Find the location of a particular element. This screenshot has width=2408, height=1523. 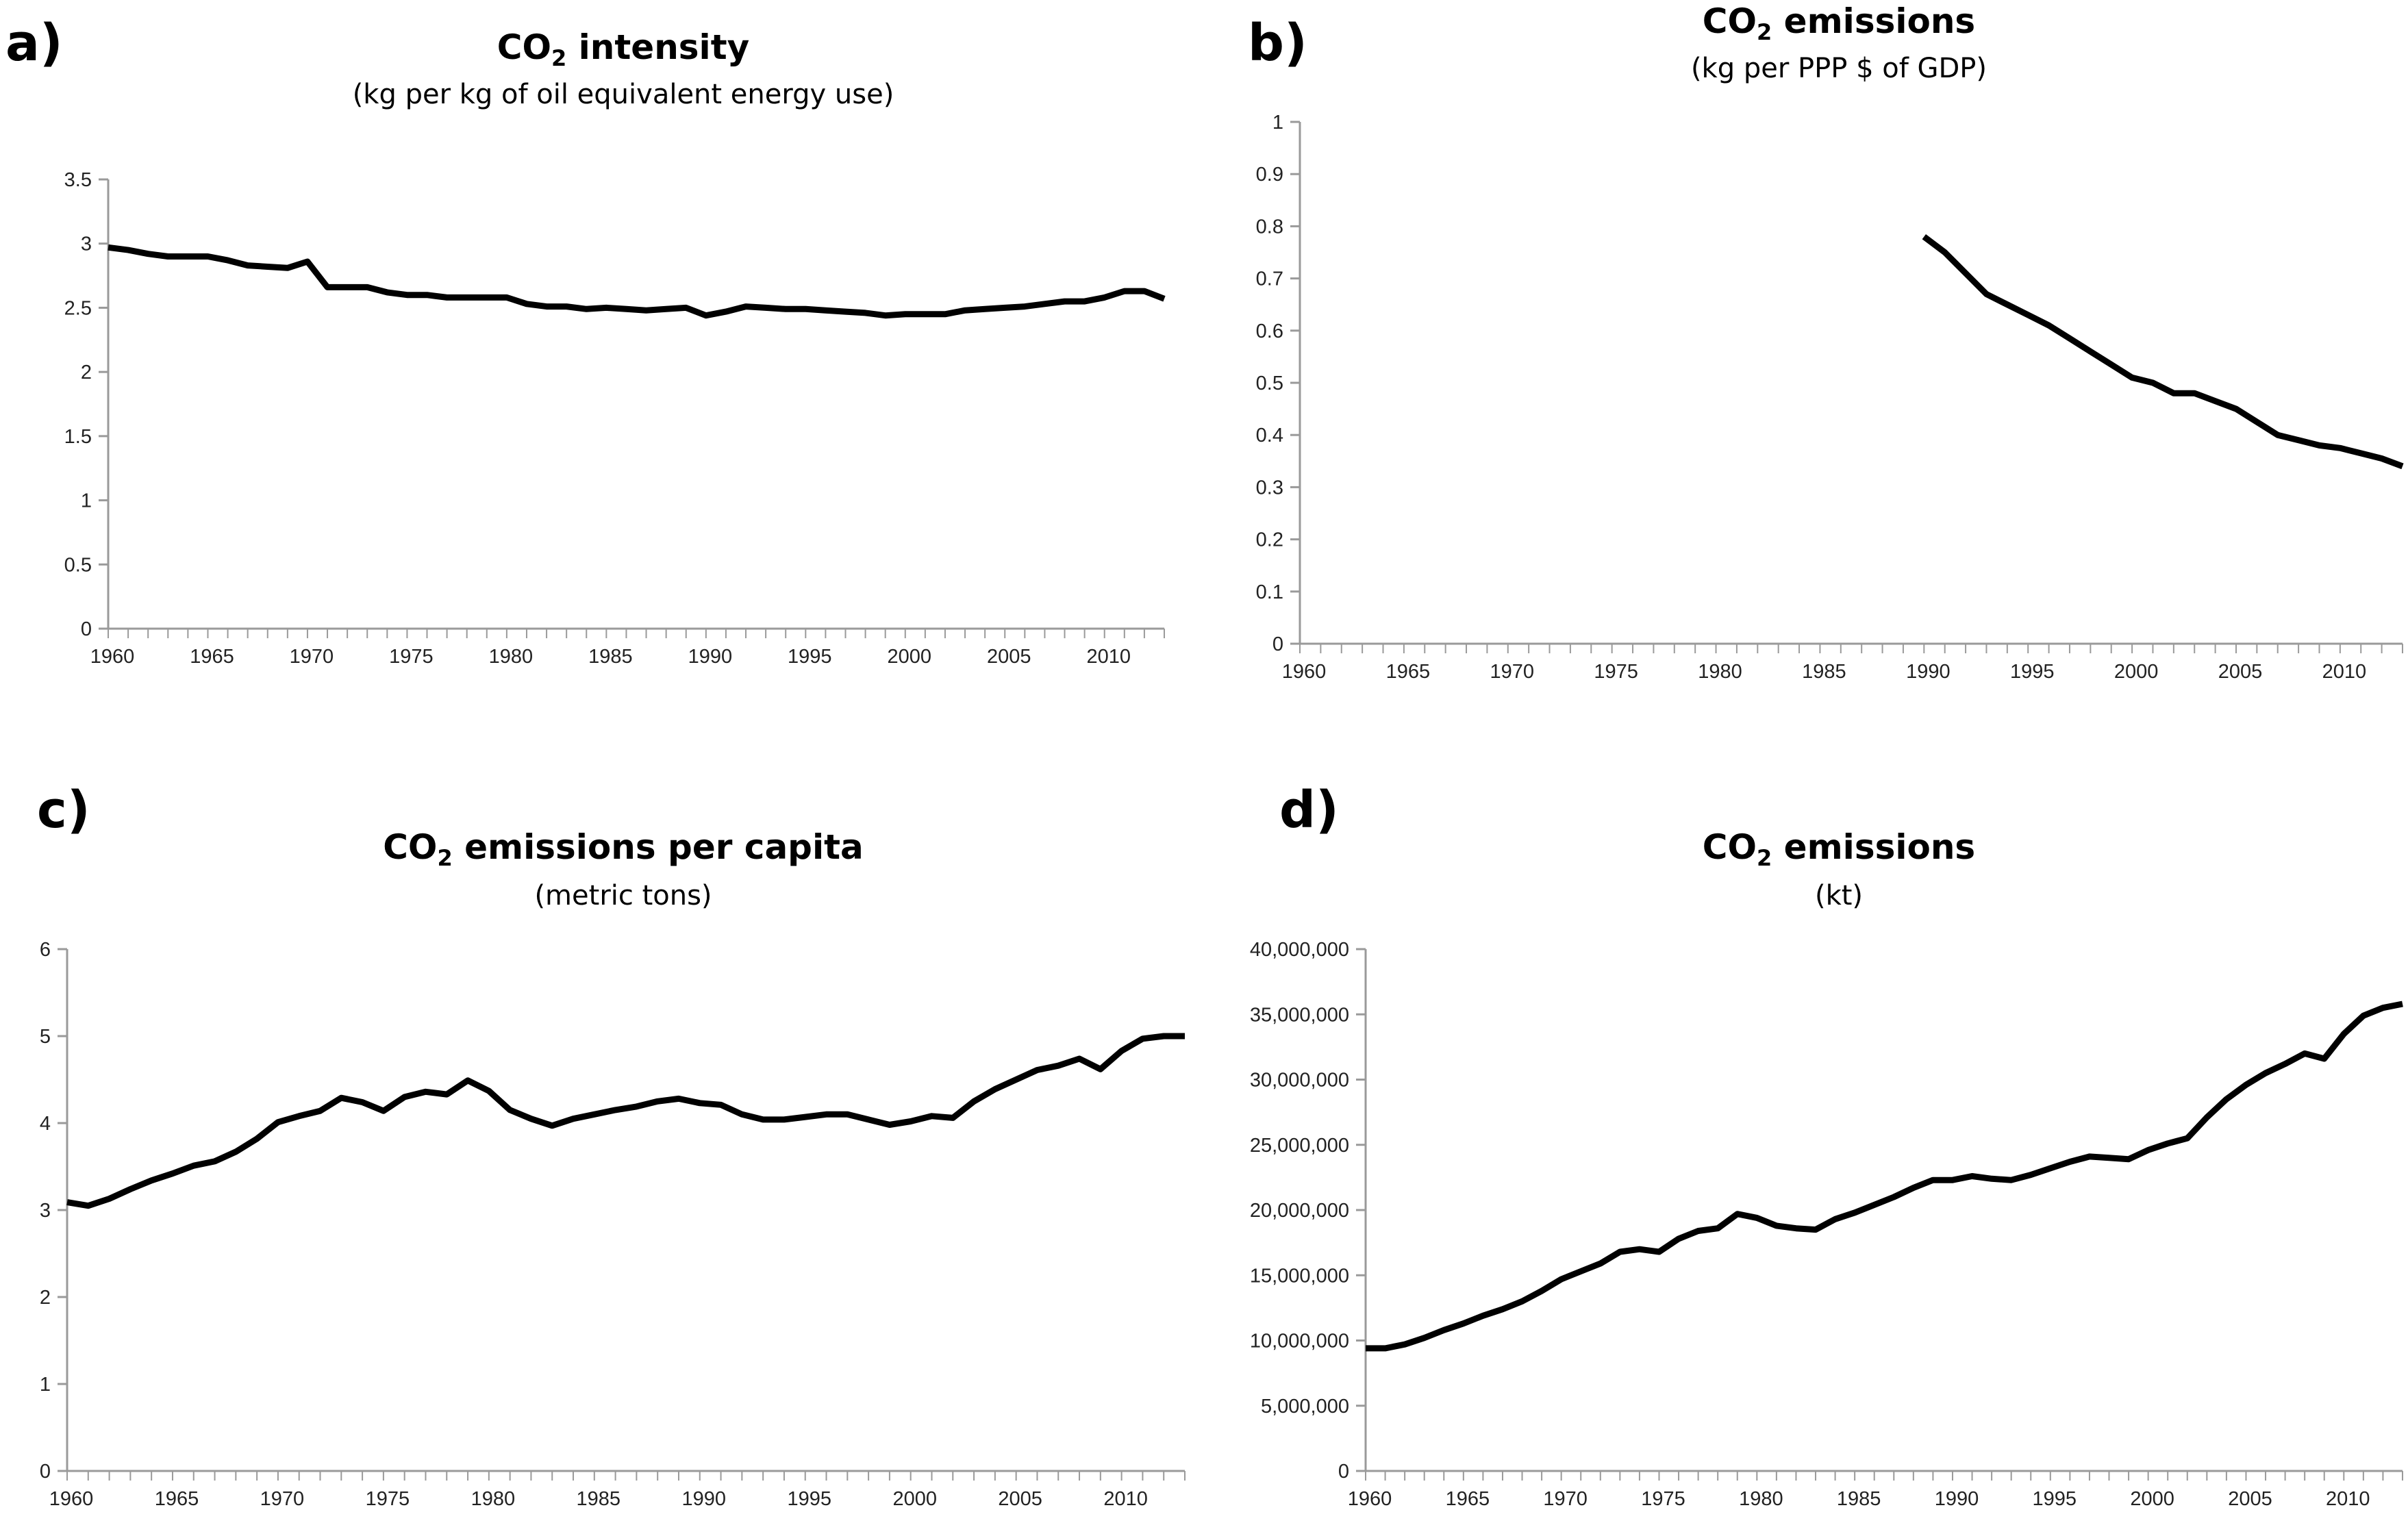

y-tick-label: 0.6 is located at coordinates (1269, 331).